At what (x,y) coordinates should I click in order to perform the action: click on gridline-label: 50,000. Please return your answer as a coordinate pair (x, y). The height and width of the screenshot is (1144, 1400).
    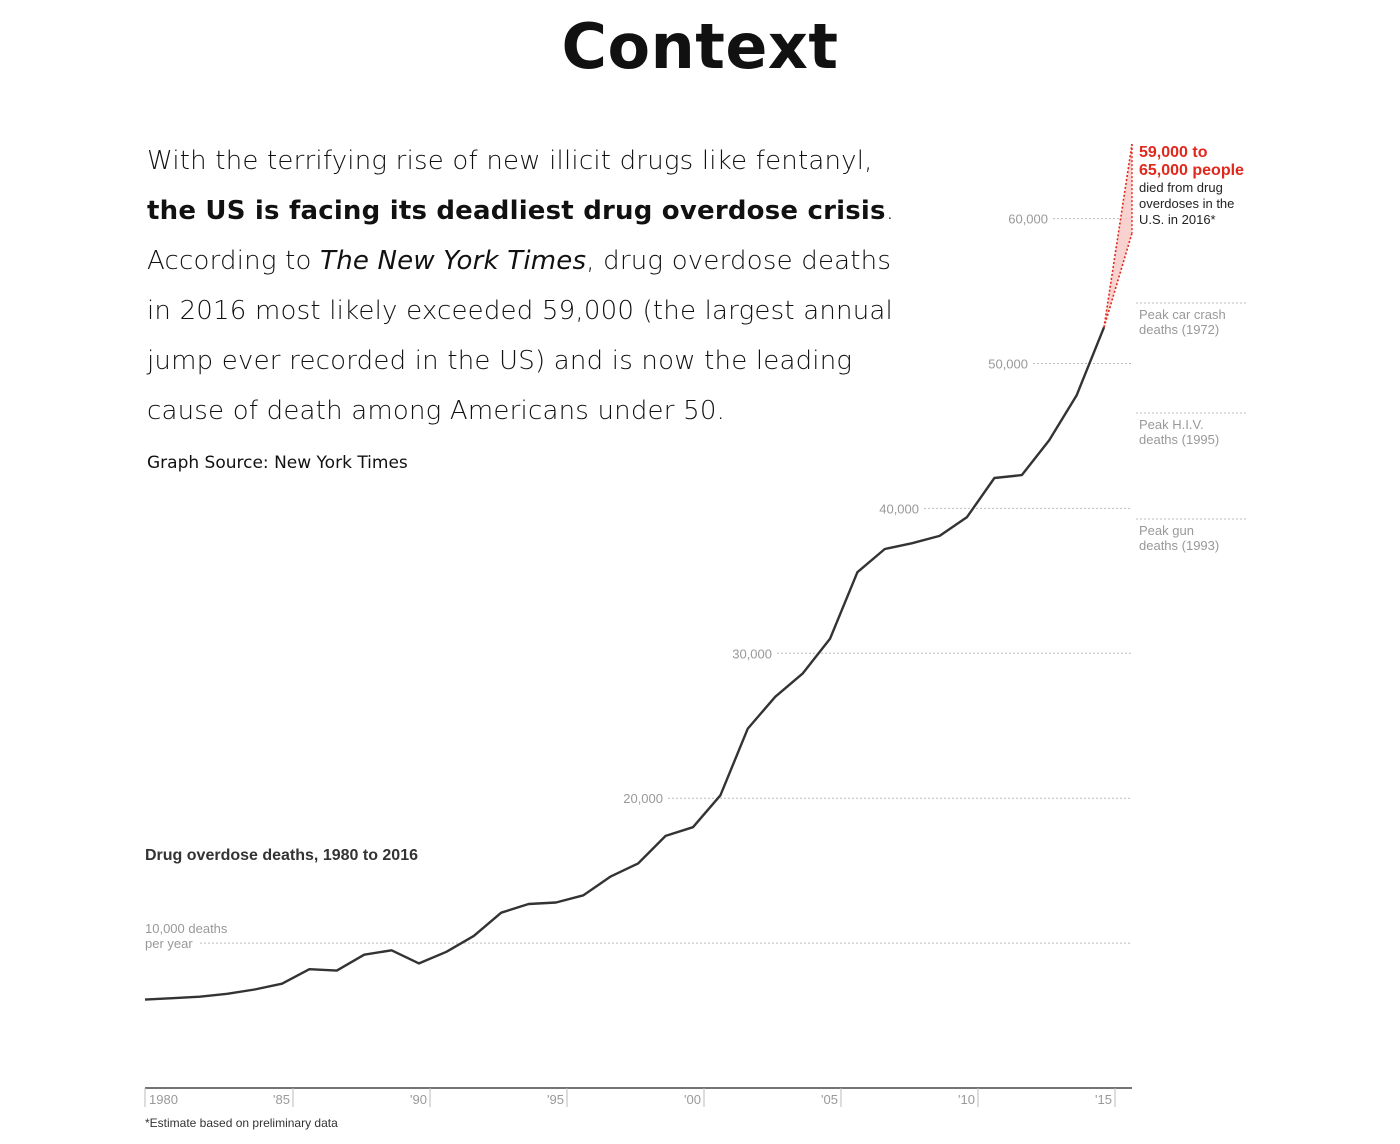
    Looking at the image, I should click on (1008, 364).